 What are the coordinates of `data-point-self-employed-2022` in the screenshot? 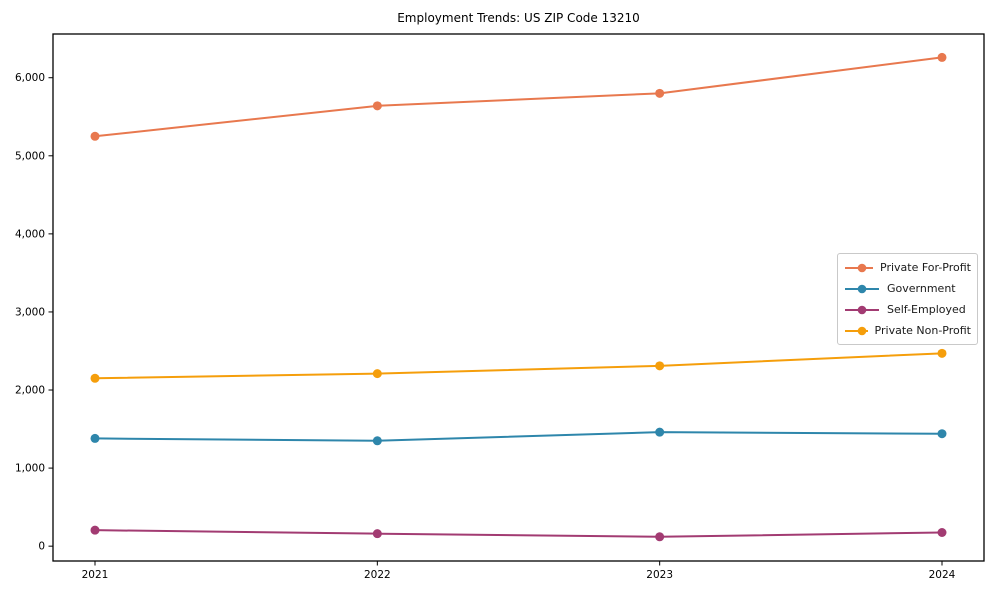 It's located at (377, 534).